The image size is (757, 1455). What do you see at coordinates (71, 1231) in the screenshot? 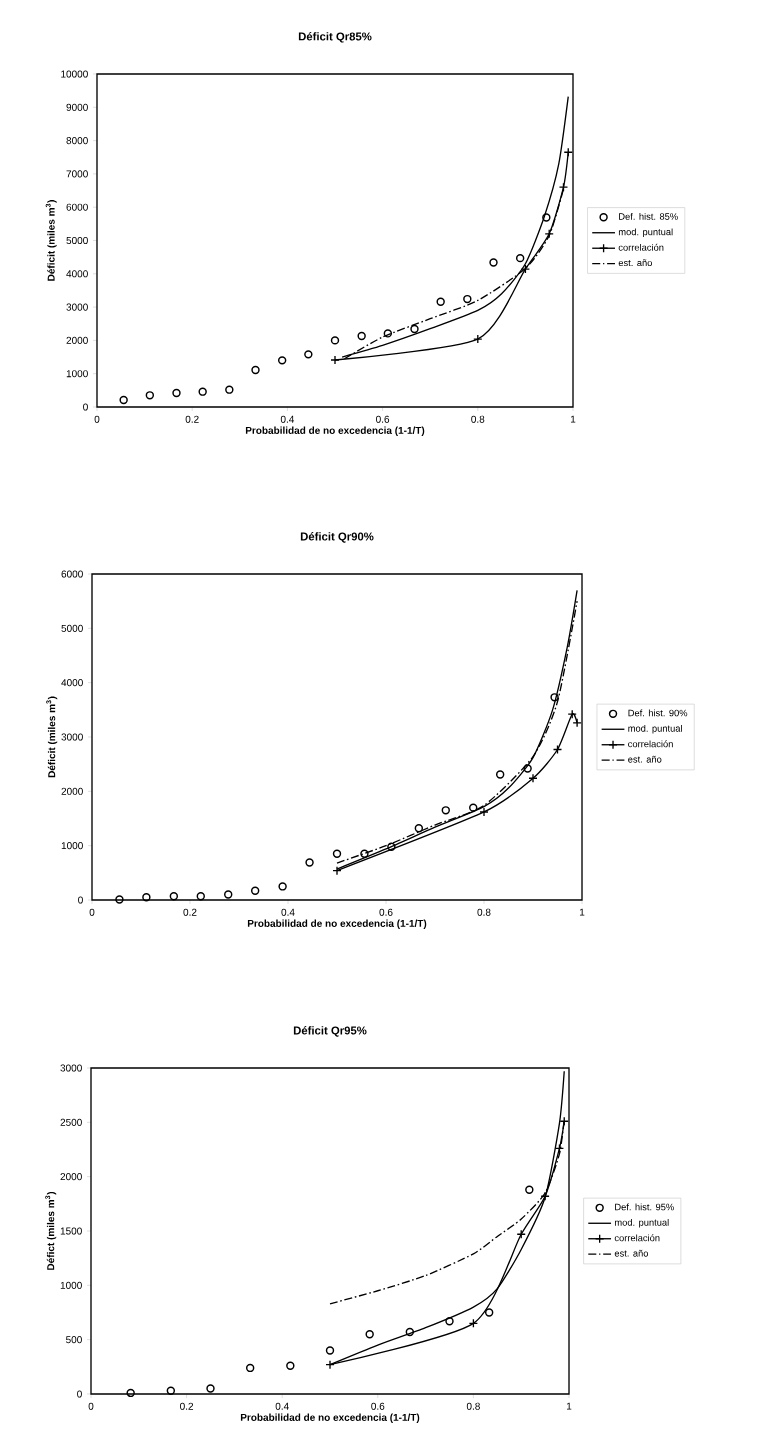
I see `y-tick-label: 1500` at bounding box center [71, 1231].